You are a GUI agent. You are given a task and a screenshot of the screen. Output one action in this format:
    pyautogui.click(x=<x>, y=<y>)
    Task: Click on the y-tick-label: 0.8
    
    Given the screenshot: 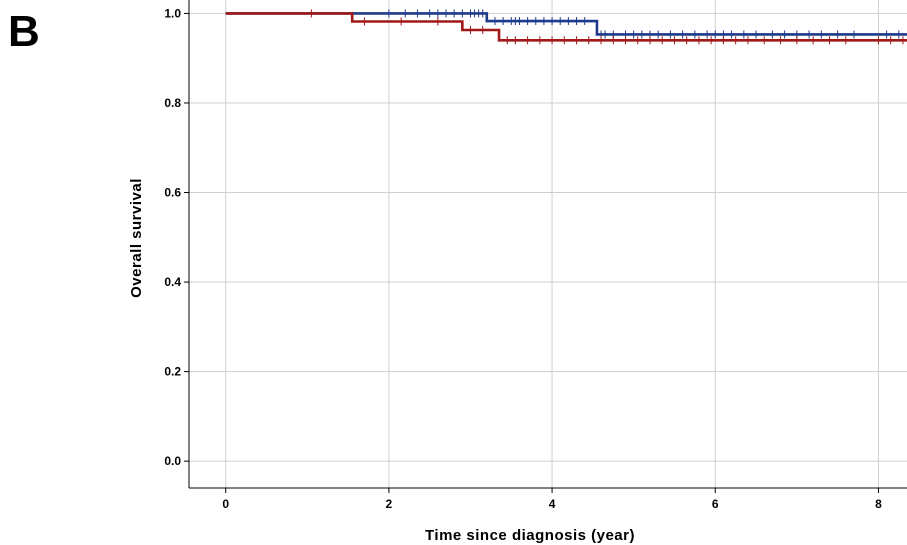 What is the action you would take?
    pyautogui.click(x=172, y=103)
    